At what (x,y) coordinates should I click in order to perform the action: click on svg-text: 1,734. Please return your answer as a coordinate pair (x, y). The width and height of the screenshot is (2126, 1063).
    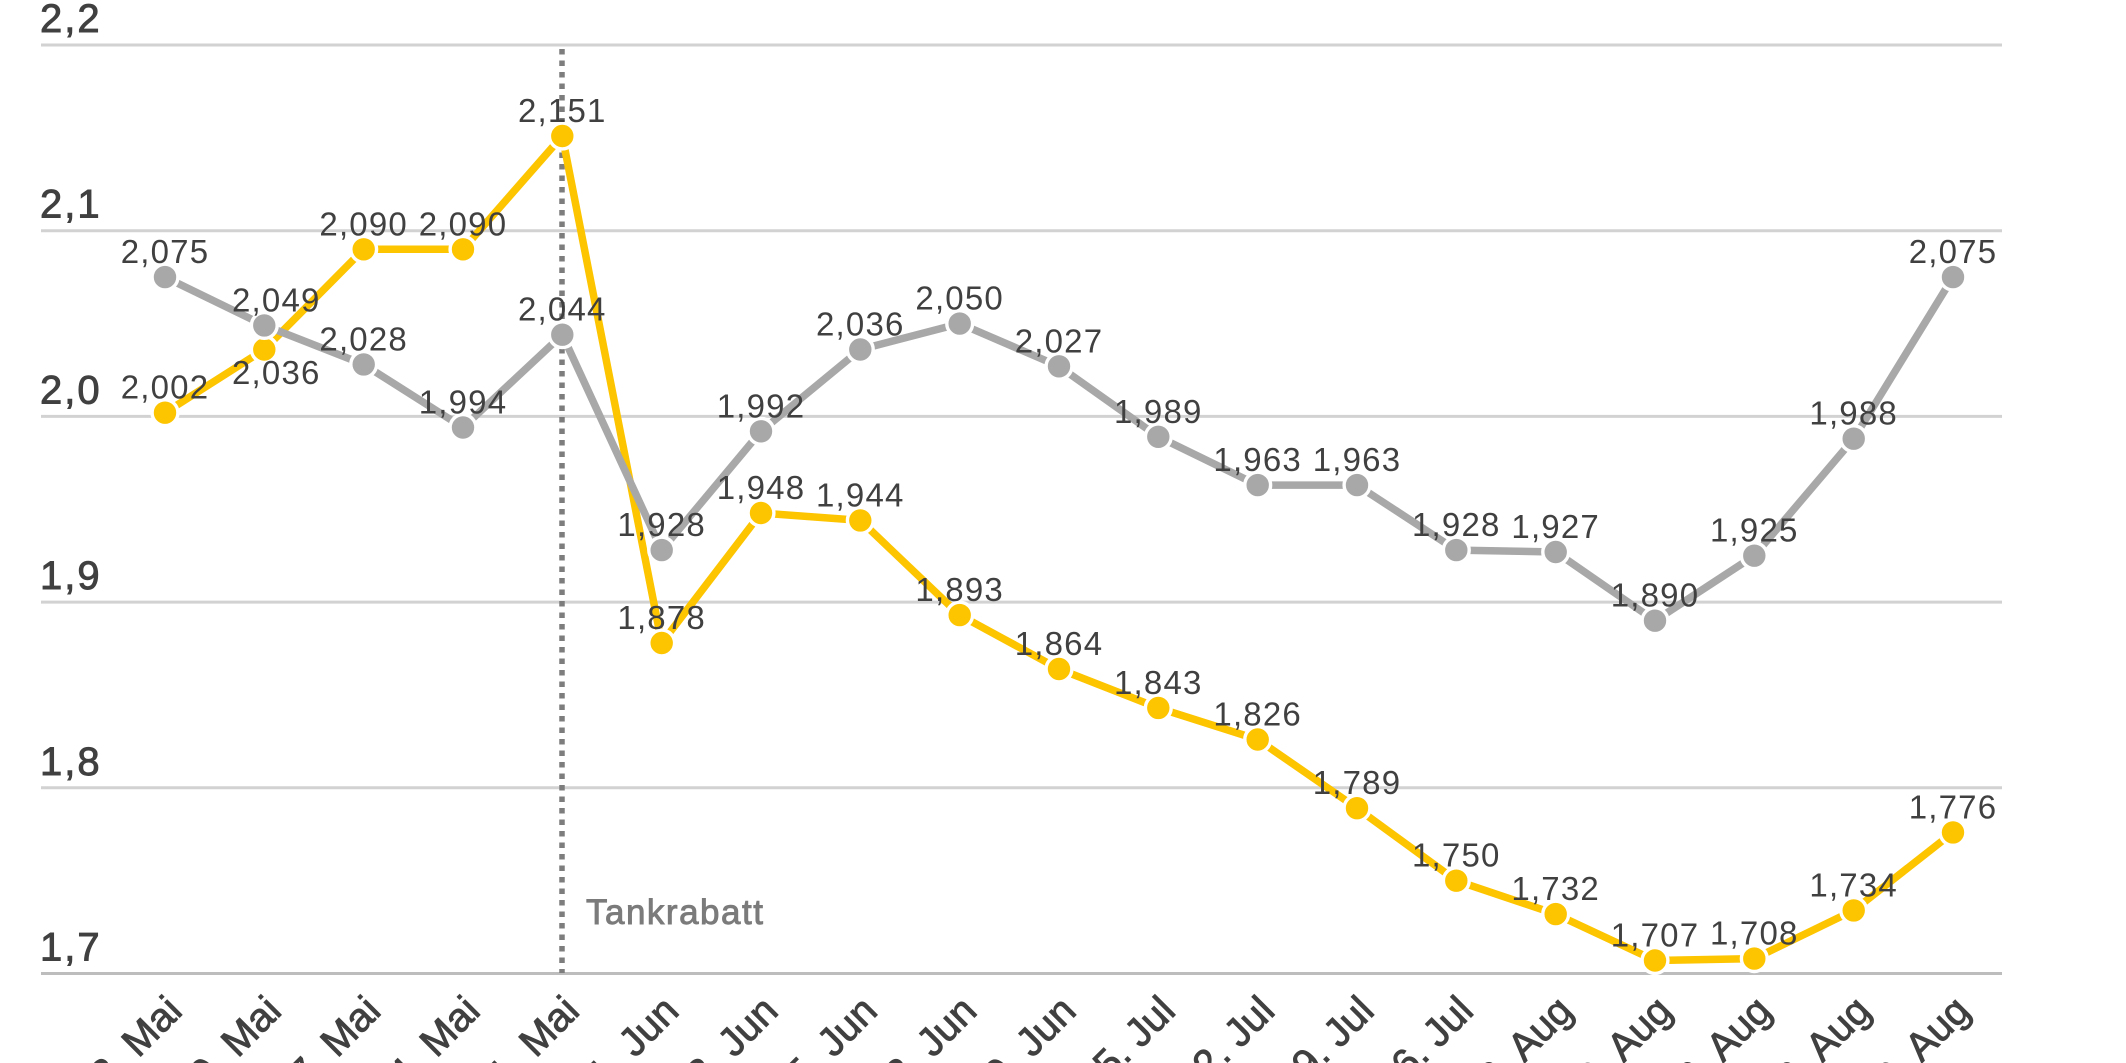
    Looking at the image, I should click on (1853, 884).